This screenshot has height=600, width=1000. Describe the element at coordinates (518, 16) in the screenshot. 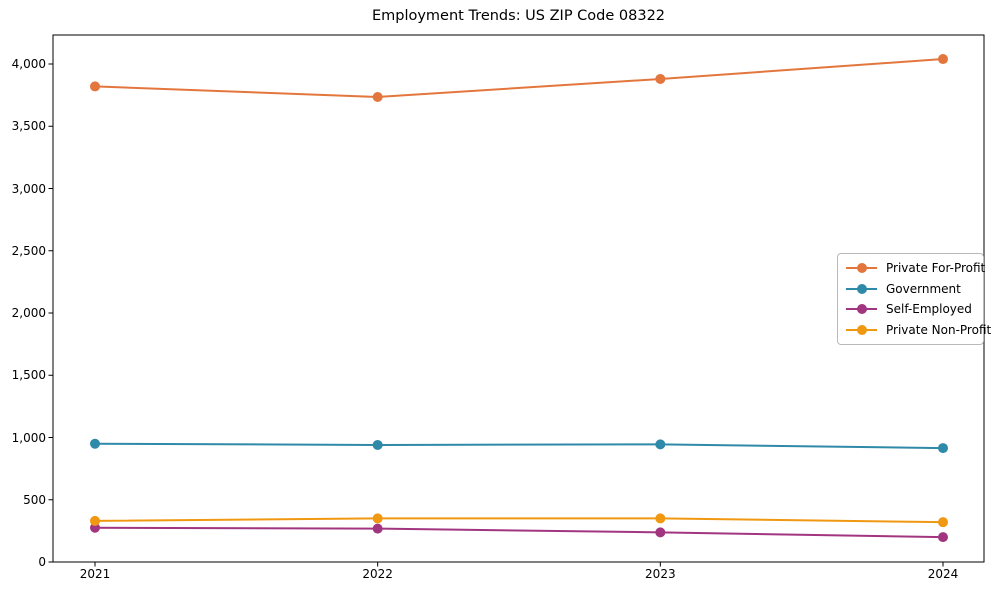

I see `chart-title: Employment Trends: US ZIP Code 08322` at that location.